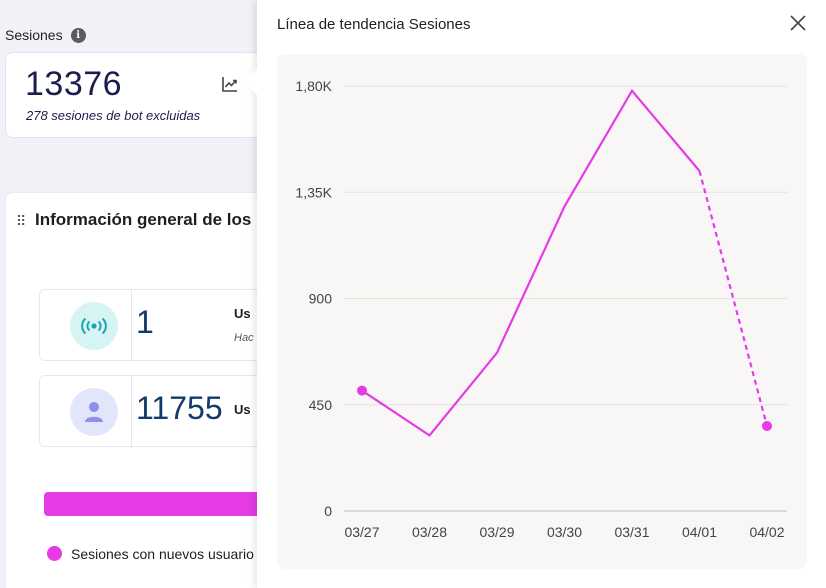  What do you see at coordinates (34, 35) in the screenshot?
I see `sessions-label: Sesiones` at bounding box center [34, 35].